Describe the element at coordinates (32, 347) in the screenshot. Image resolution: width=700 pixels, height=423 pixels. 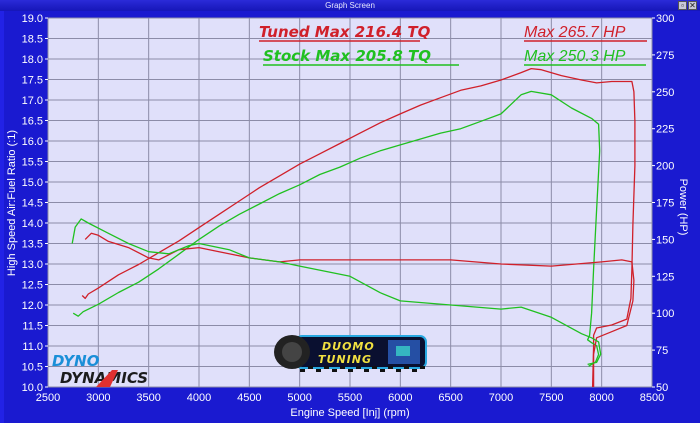
I see `y-tick-label-left: 11.0` at that location.